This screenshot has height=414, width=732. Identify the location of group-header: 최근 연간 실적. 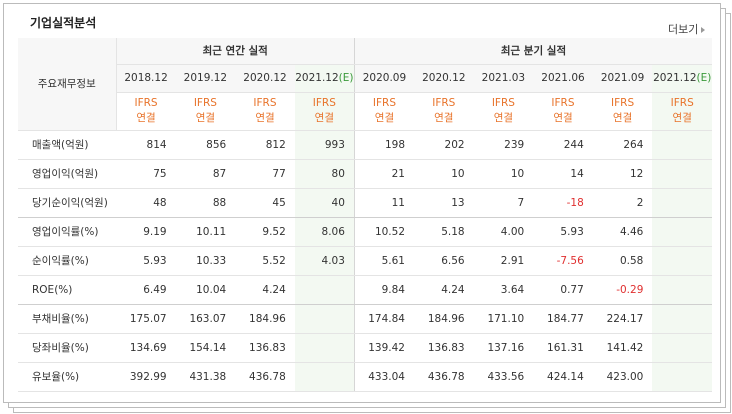
(235, 51).